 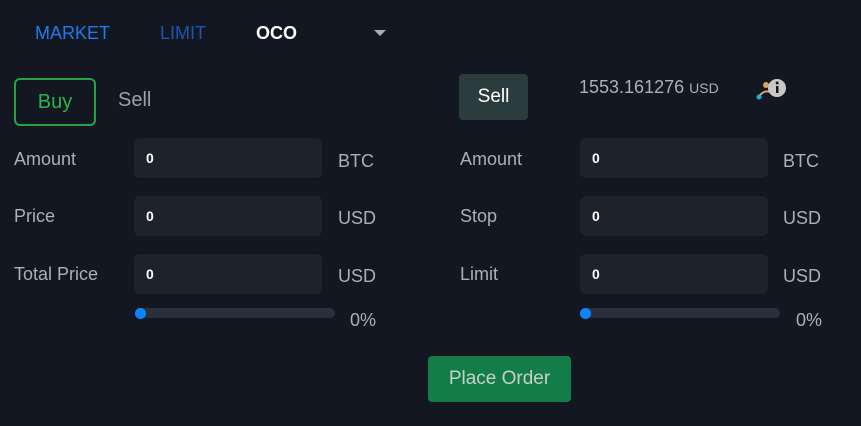 What do you see at coordinates (235, 313) in the screenshot?
I see `left-percent-slider` at bounding box center [235, 313].